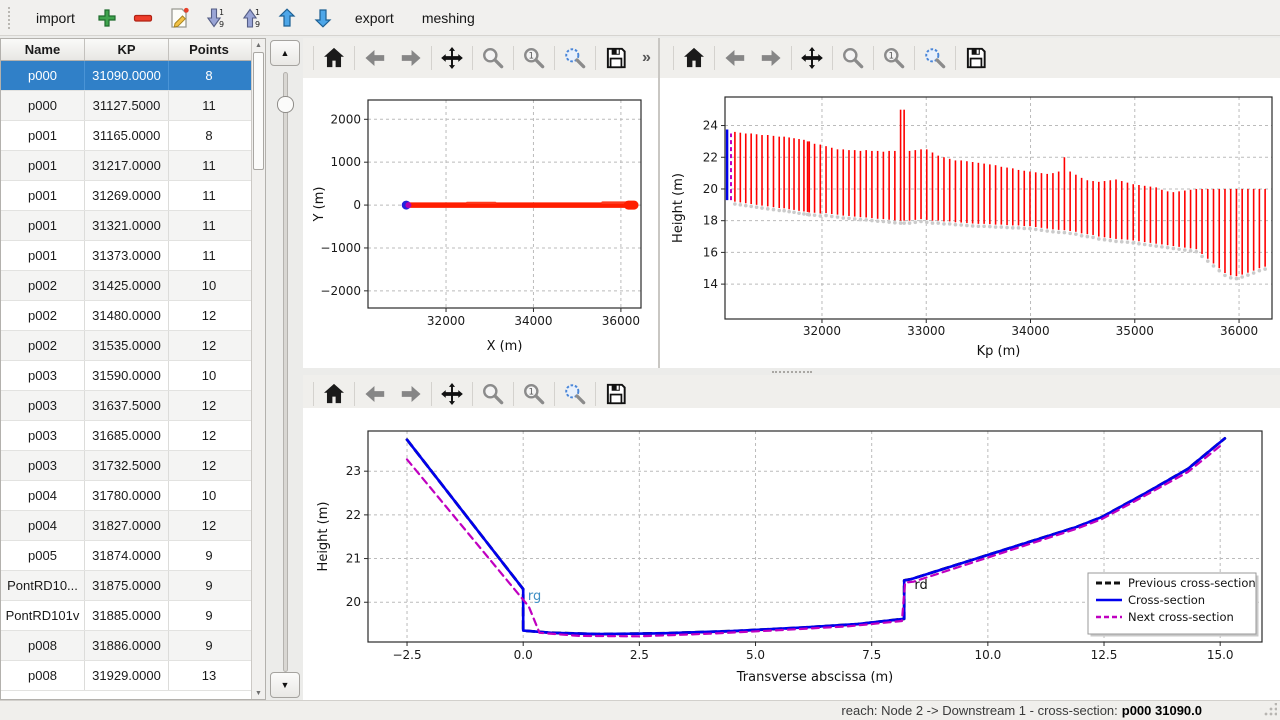 The height and width of the screenshot is (720, 1280). What do you see at coordinates (287, 18) in the screenshot?
I see `move-up-button` at bounding box center [287, 18].